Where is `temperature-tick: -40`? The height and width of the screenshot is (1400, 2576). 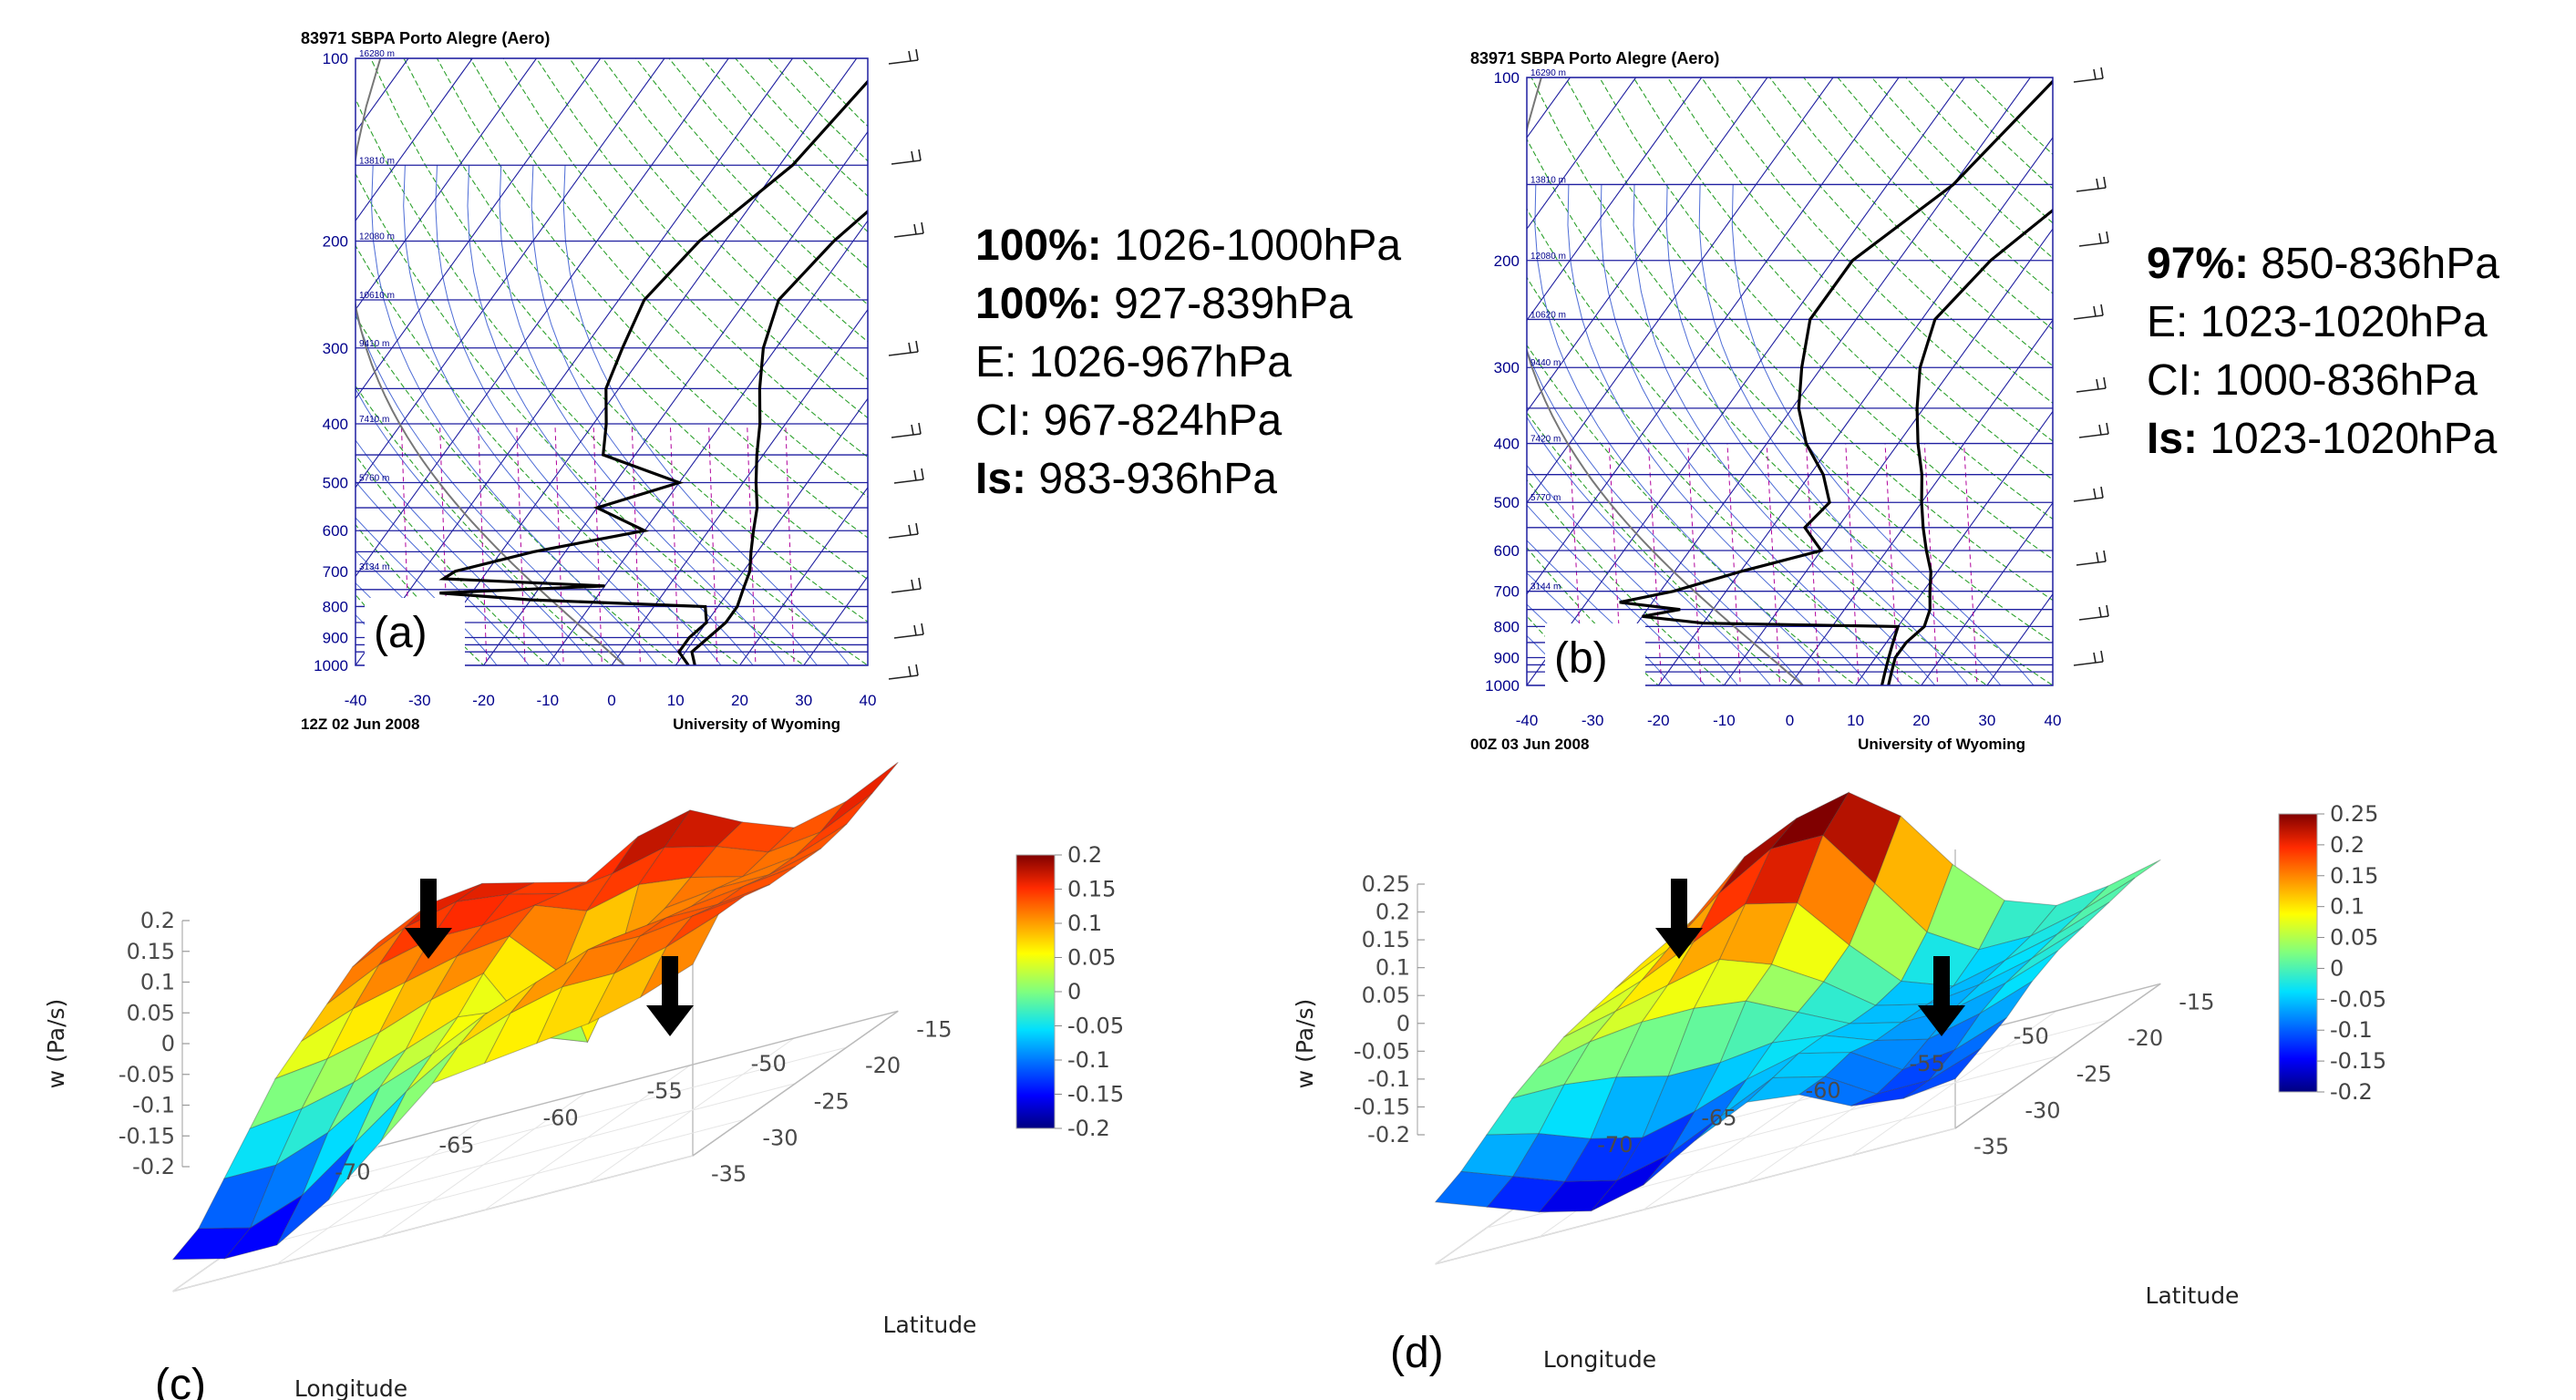
temperature-tick: -40 is located at coordinates (1527, 721).